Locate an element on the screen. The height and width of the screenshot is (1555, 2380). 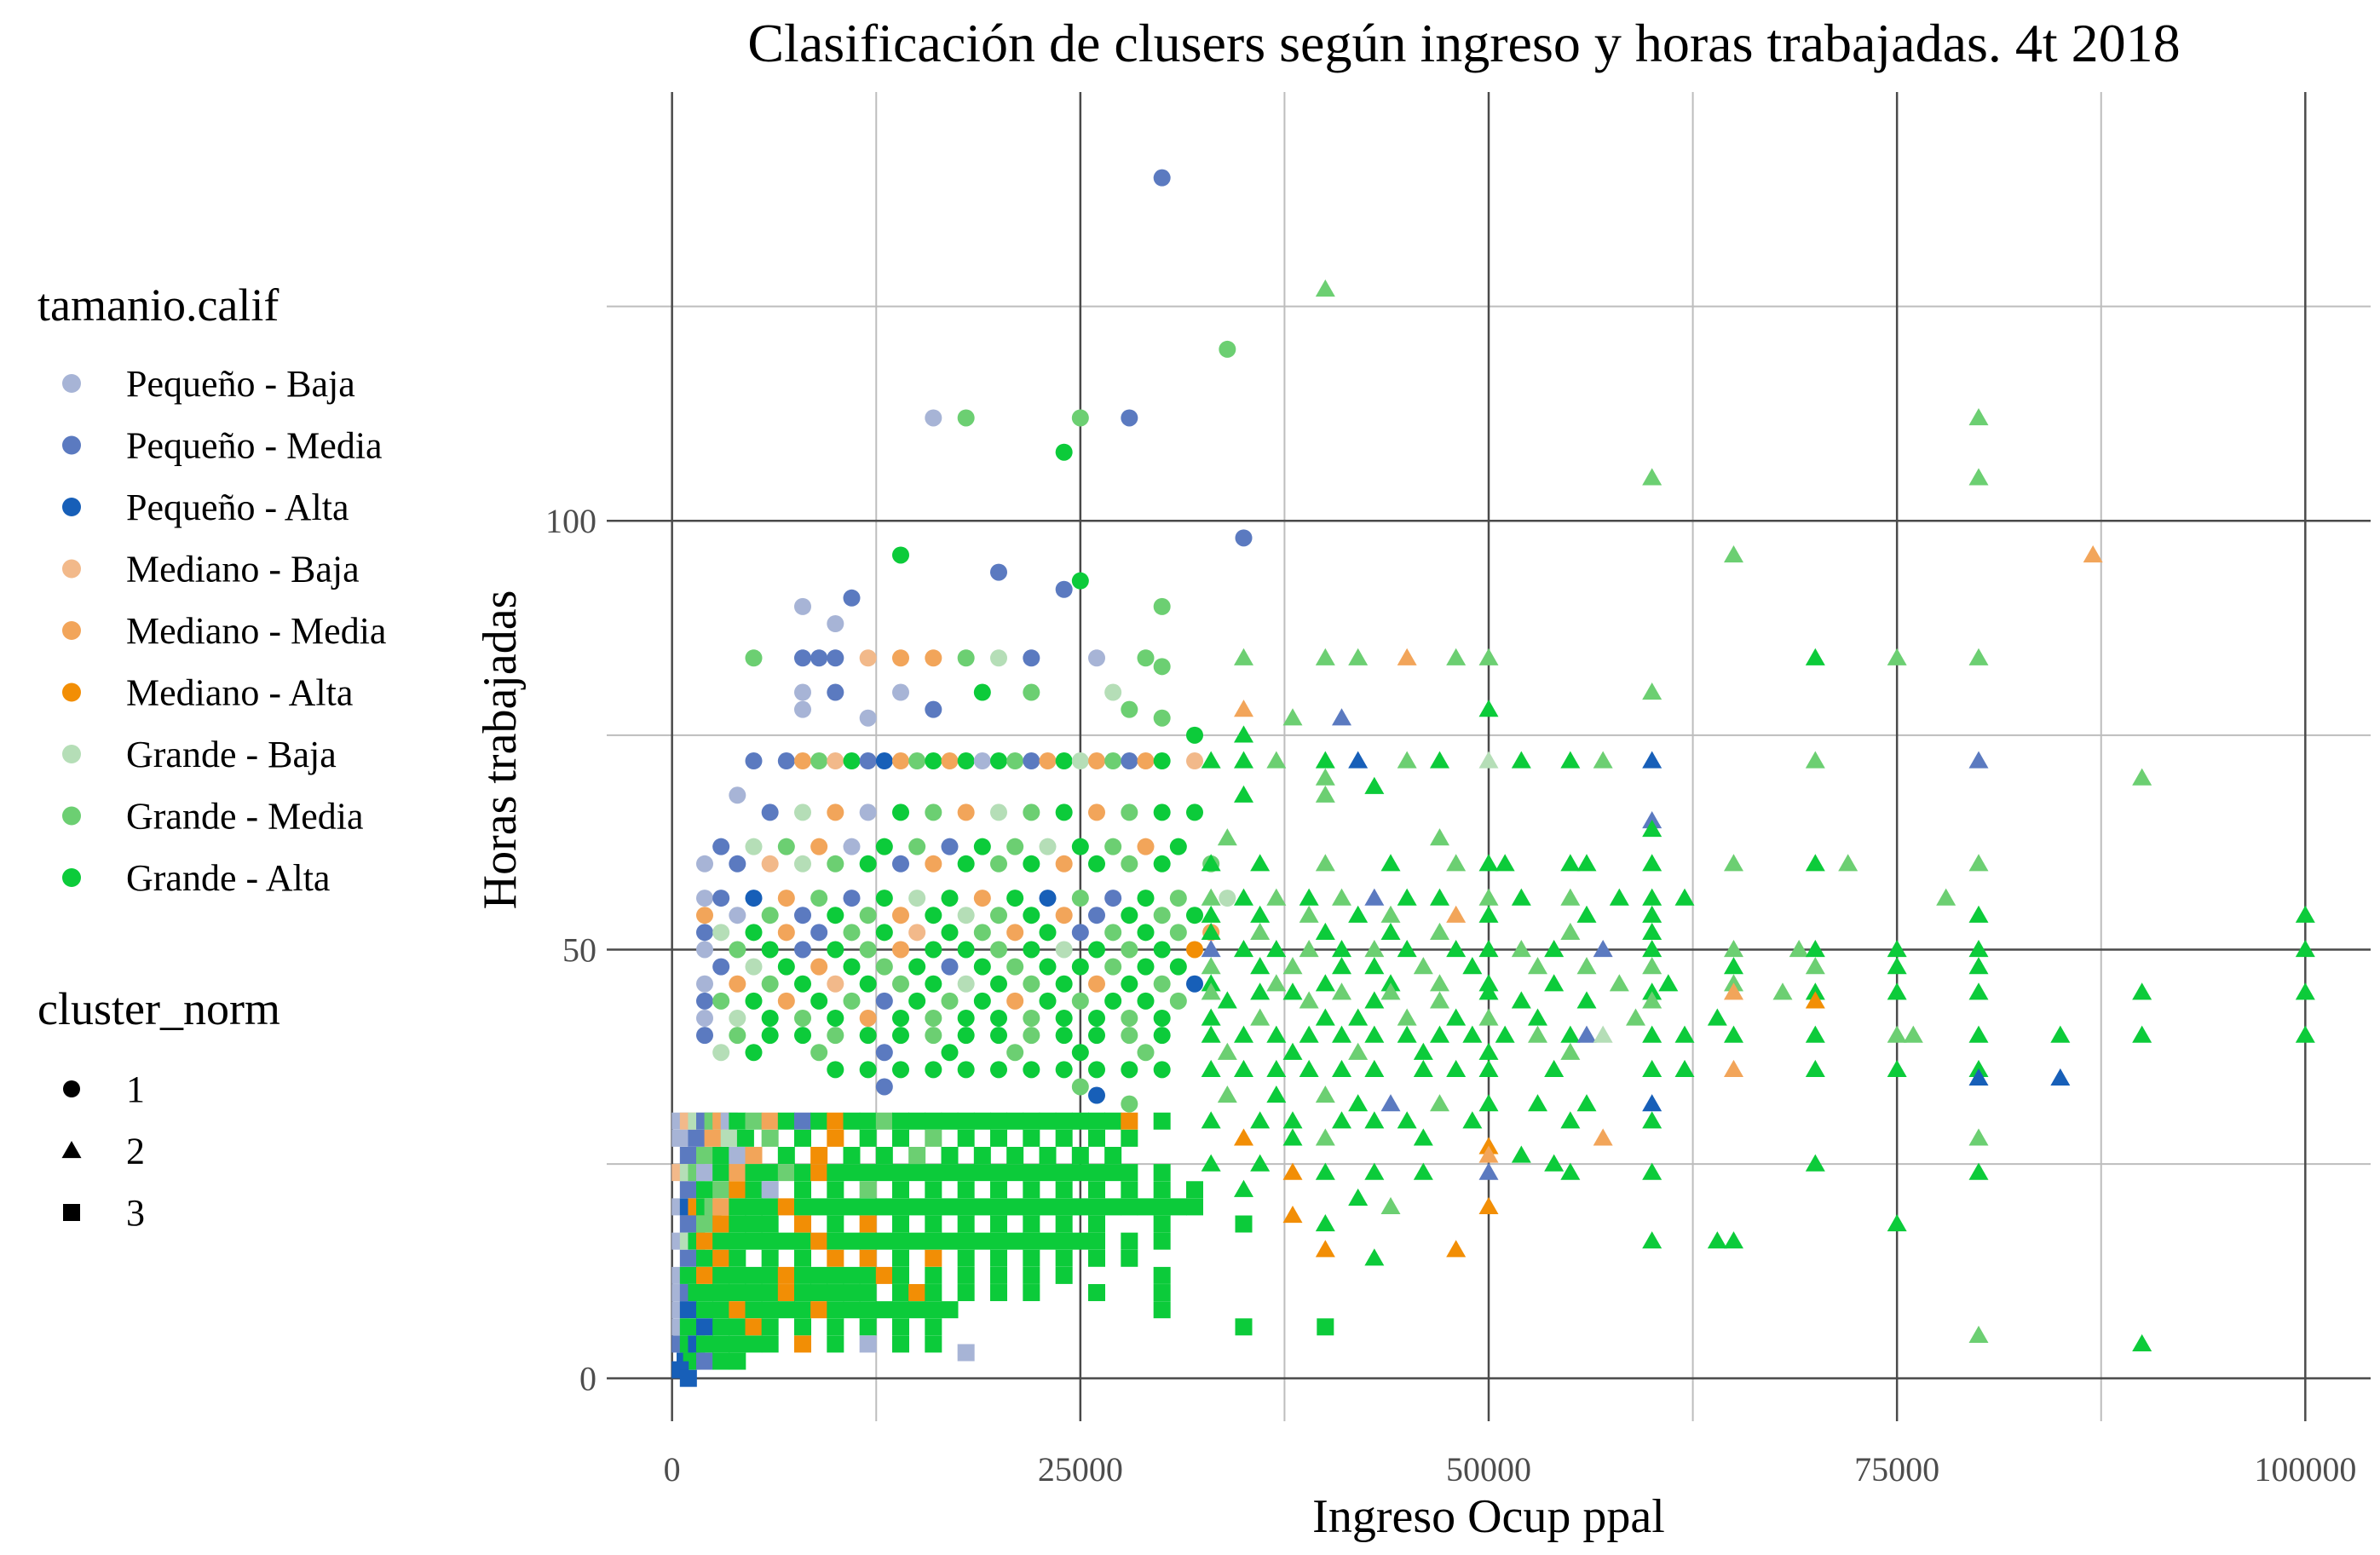
x-tick-label: 25000 is located at coordinates (1080, 1470).